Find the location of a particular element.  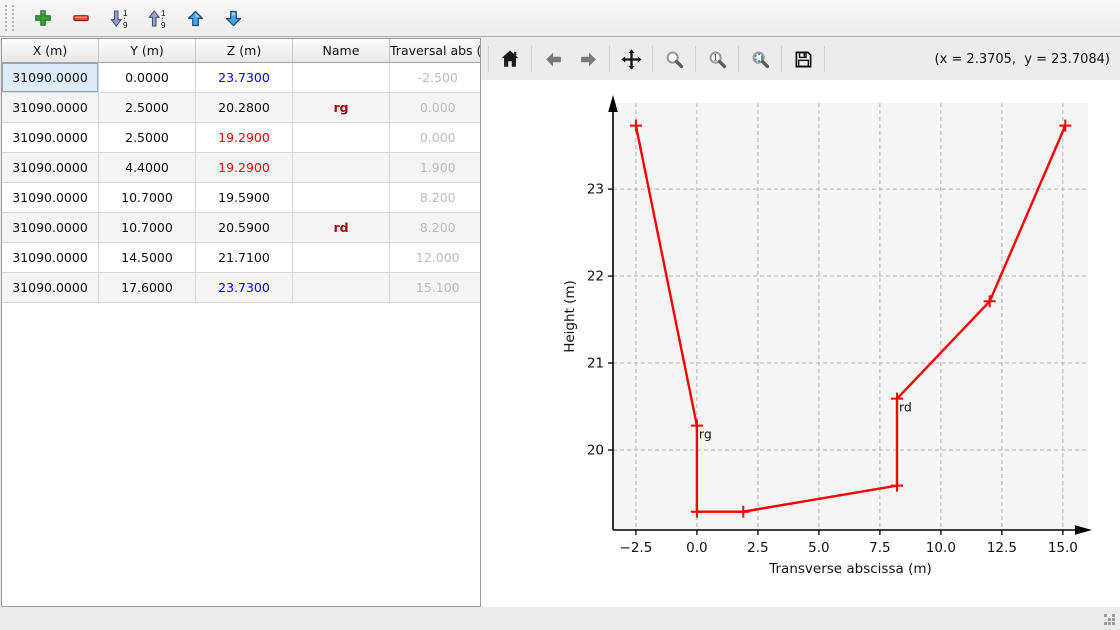

toolbar-grip is located at coordinates (9, 18).